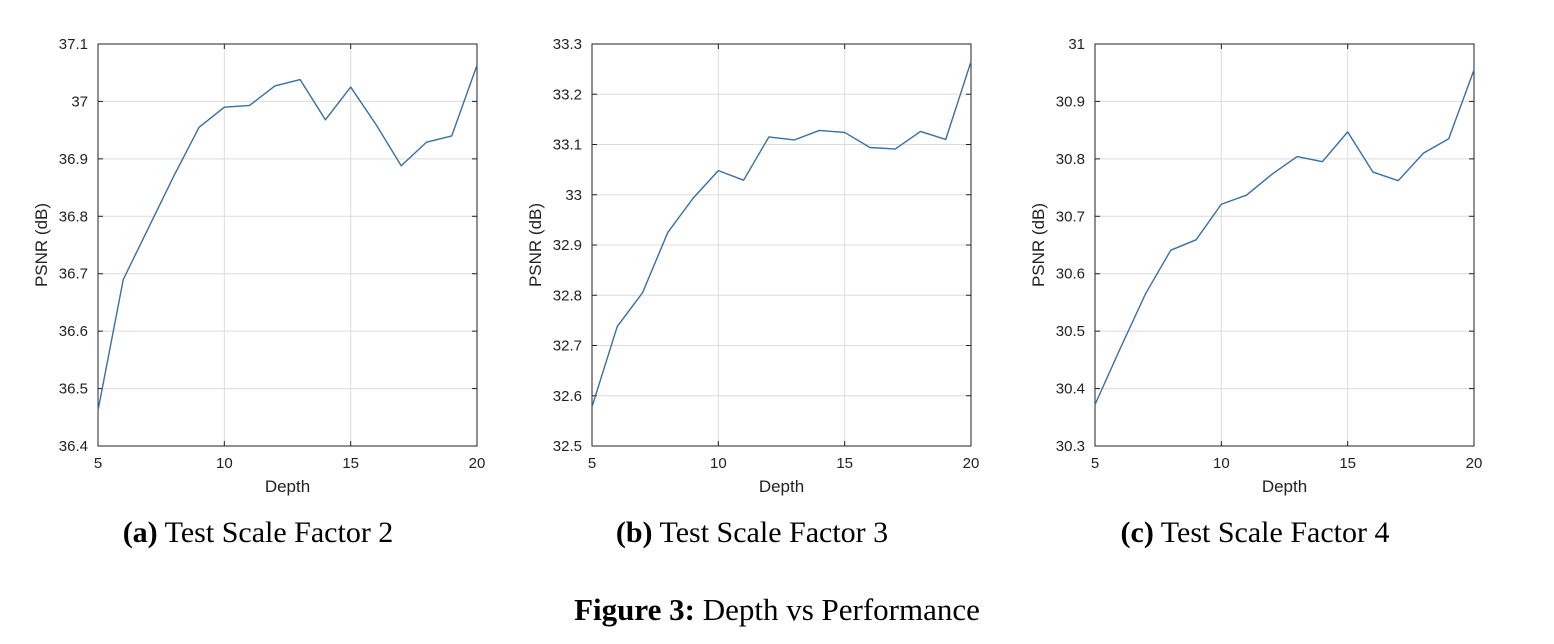  Describe the element at coordinates (73, 274) in the screenshot. I see `chart-a-ytick-label-3: 36.7` at that location.